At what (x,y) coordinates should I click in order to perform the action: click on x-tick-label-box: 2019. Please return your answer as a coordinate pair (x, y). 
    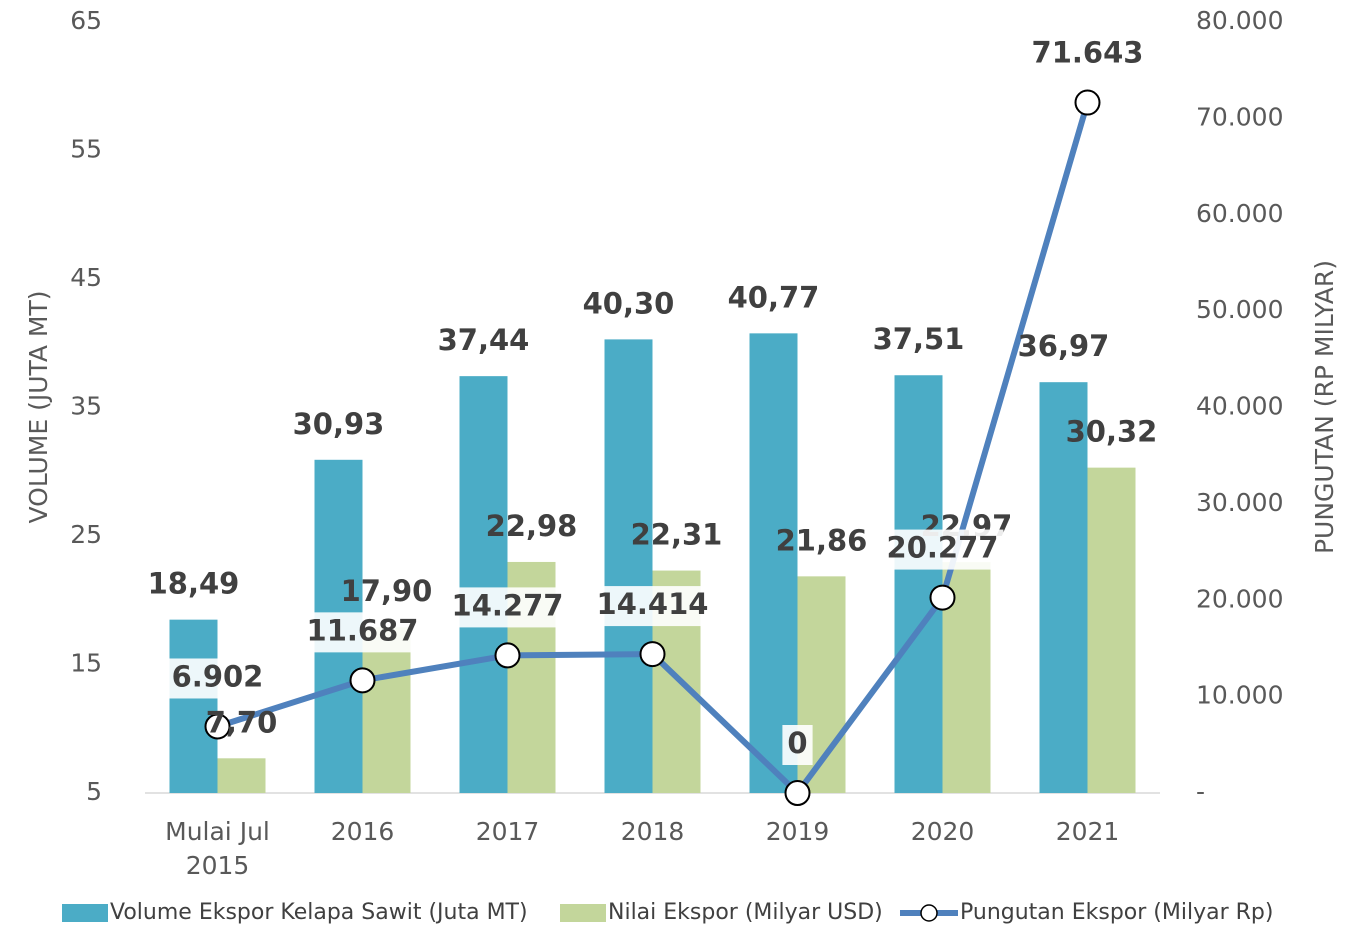
    Looking at the image, I should click on (797, 831).